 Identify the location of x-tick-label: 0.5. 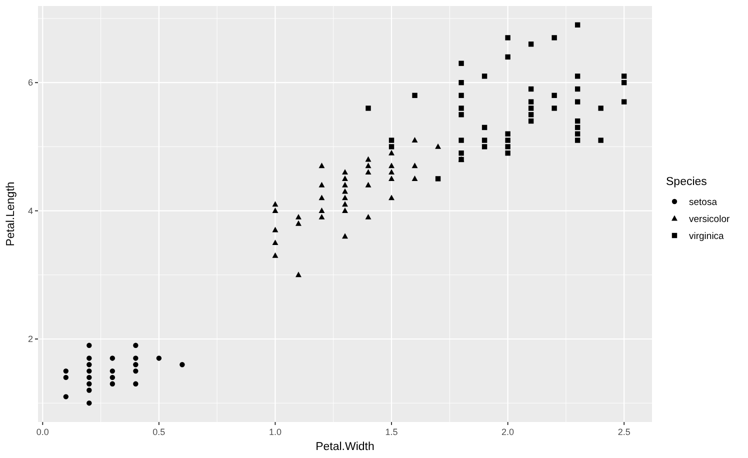
(159, 432).